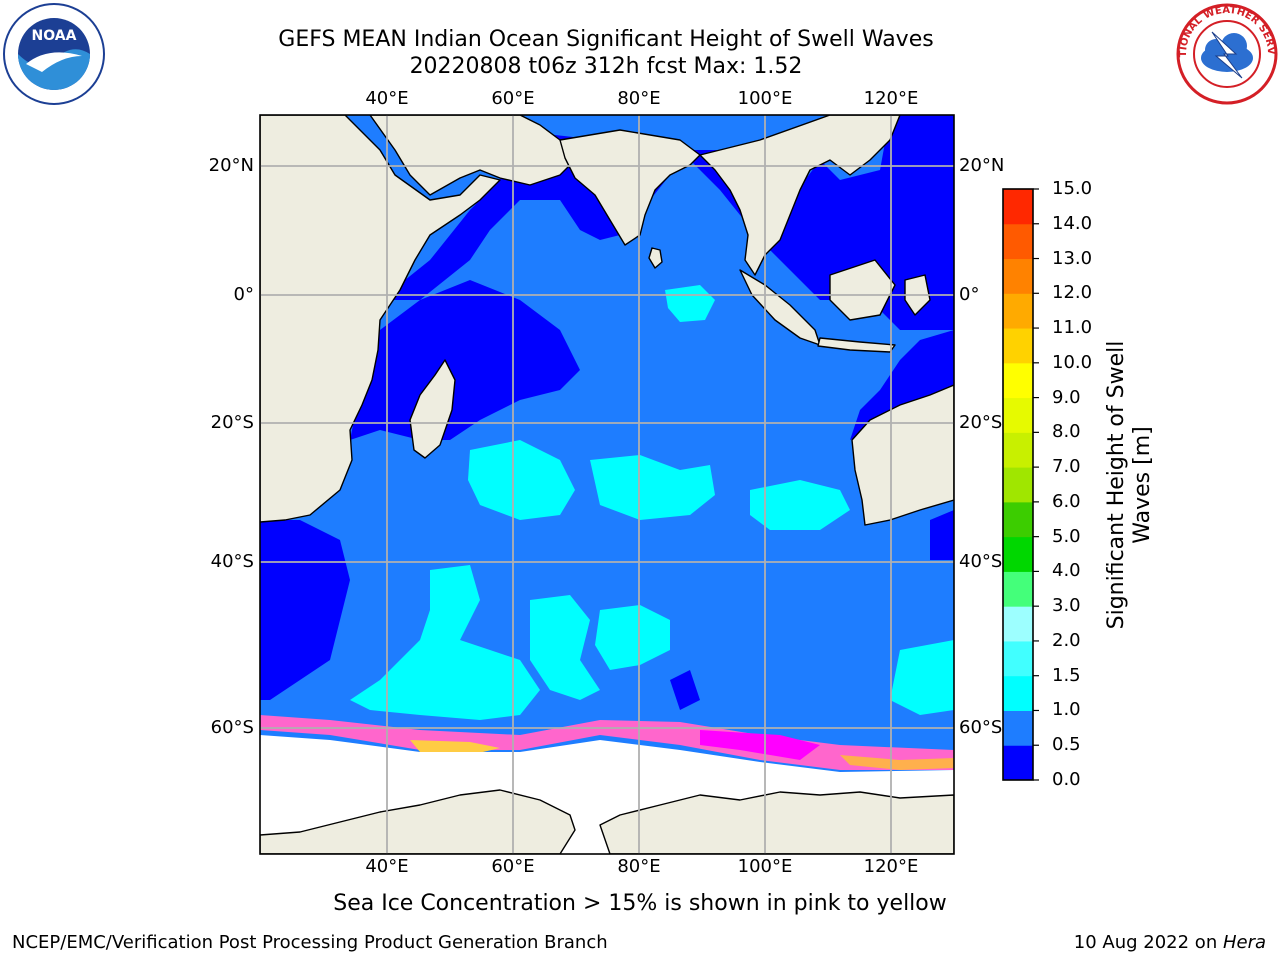 The height and width of the screenshot is (960, 1280). What do you see at coordinates (1116, 485) in the screenshot?
I see `colorbar-label-line1: Significant Height of Swell` at bounding box center [1116, 485].